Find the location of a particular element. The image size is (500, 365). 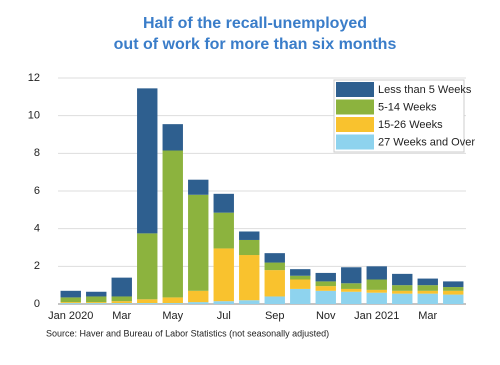

chart-subtitle: out of work for more than six months is located at coordinates (255, 44).